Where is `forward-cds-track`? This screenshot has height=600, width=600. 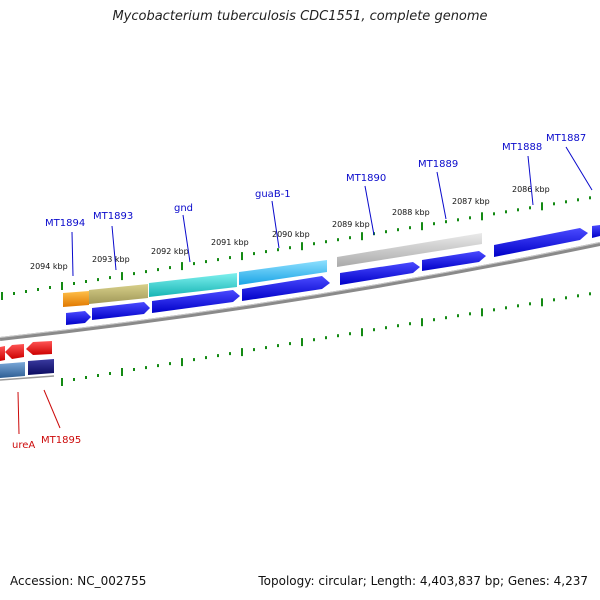 forward-cds-track is located at coordinates (333, 275).